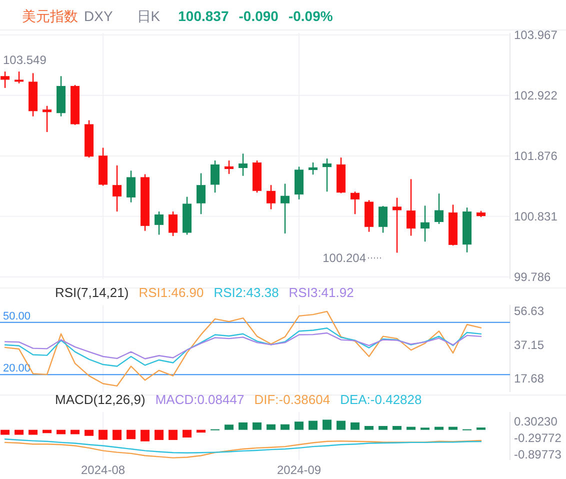  What do you see at coordinates (529, 345) in the screenshot?
I see `y-tick-label: 37.15` at bounding box center [529, 345].